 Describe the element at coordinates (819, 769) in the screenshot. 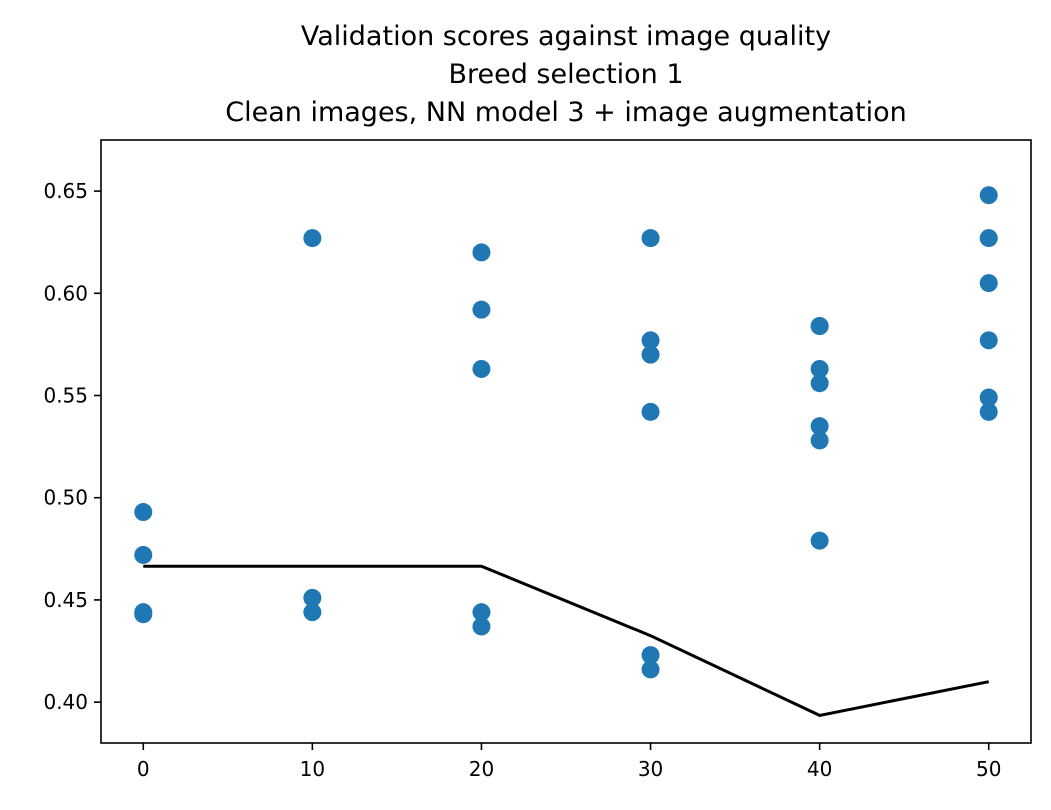

I see `x-tick-label: 40` at that location.